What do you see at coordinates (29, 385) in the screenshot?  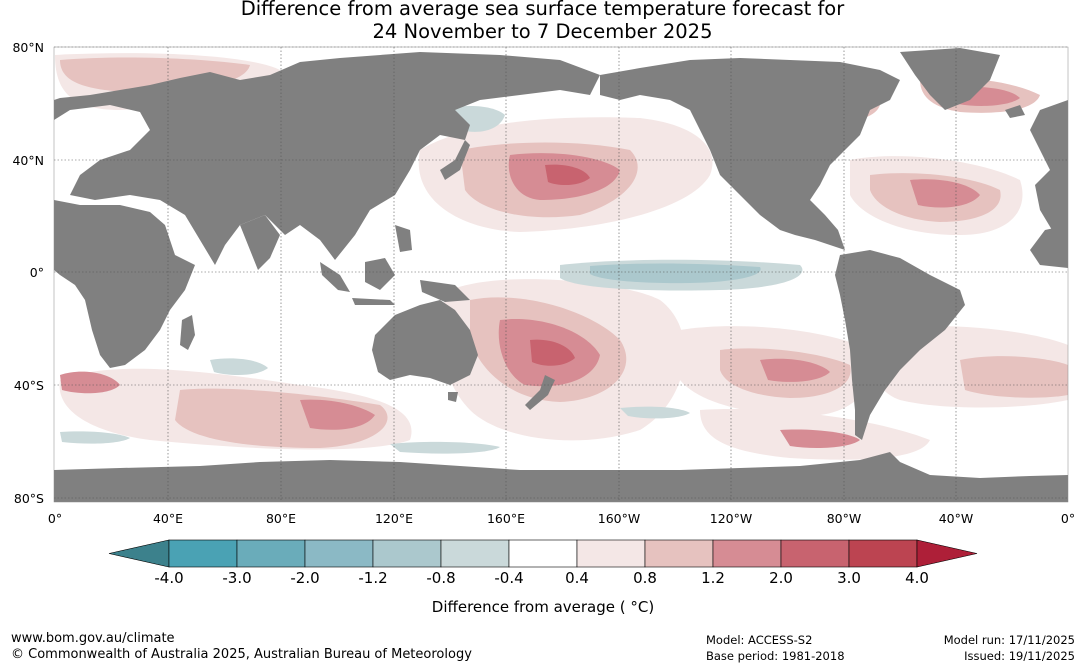 I see `lat-label-40s: 40°S` at bounding box center [29, 385].